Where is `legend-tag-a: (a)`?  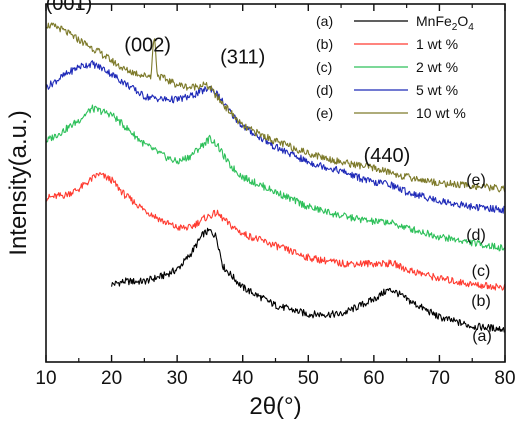
legend-tag-a: (a) is located at coordinates (324, 21).